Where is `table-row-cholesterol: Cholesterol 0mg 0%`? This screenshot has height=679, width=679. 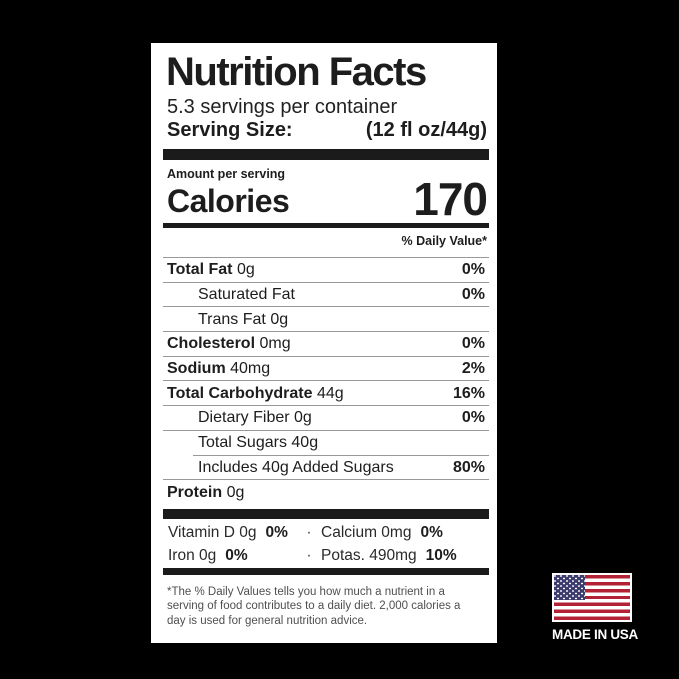 table-row-cholesterol: Cholesterol 0mg 0% is located at coordinates (326, 344).